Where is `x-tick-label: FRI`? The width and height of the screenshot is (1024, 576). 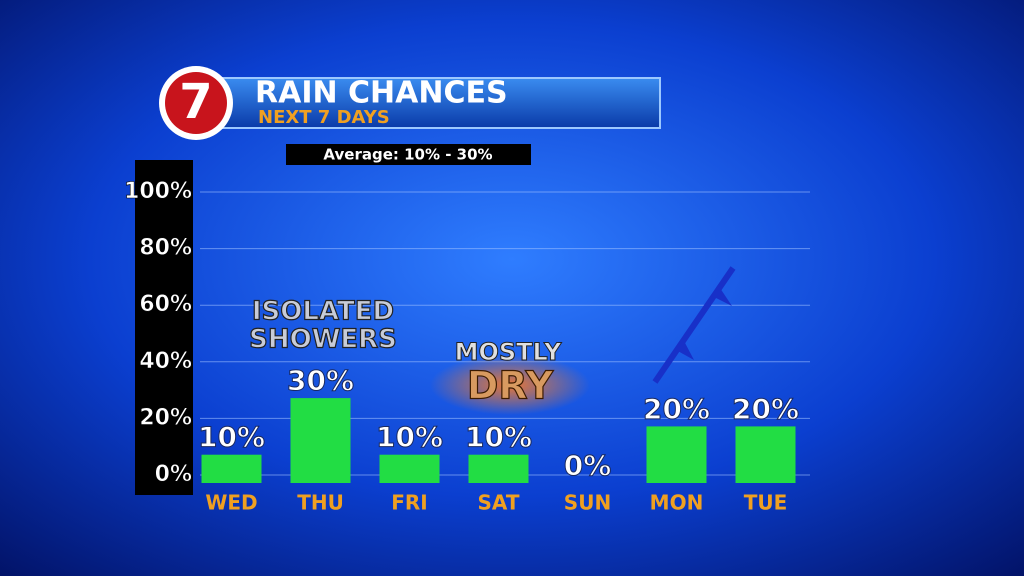 x-tick-label: FRI is located at coordinates (409, 503).